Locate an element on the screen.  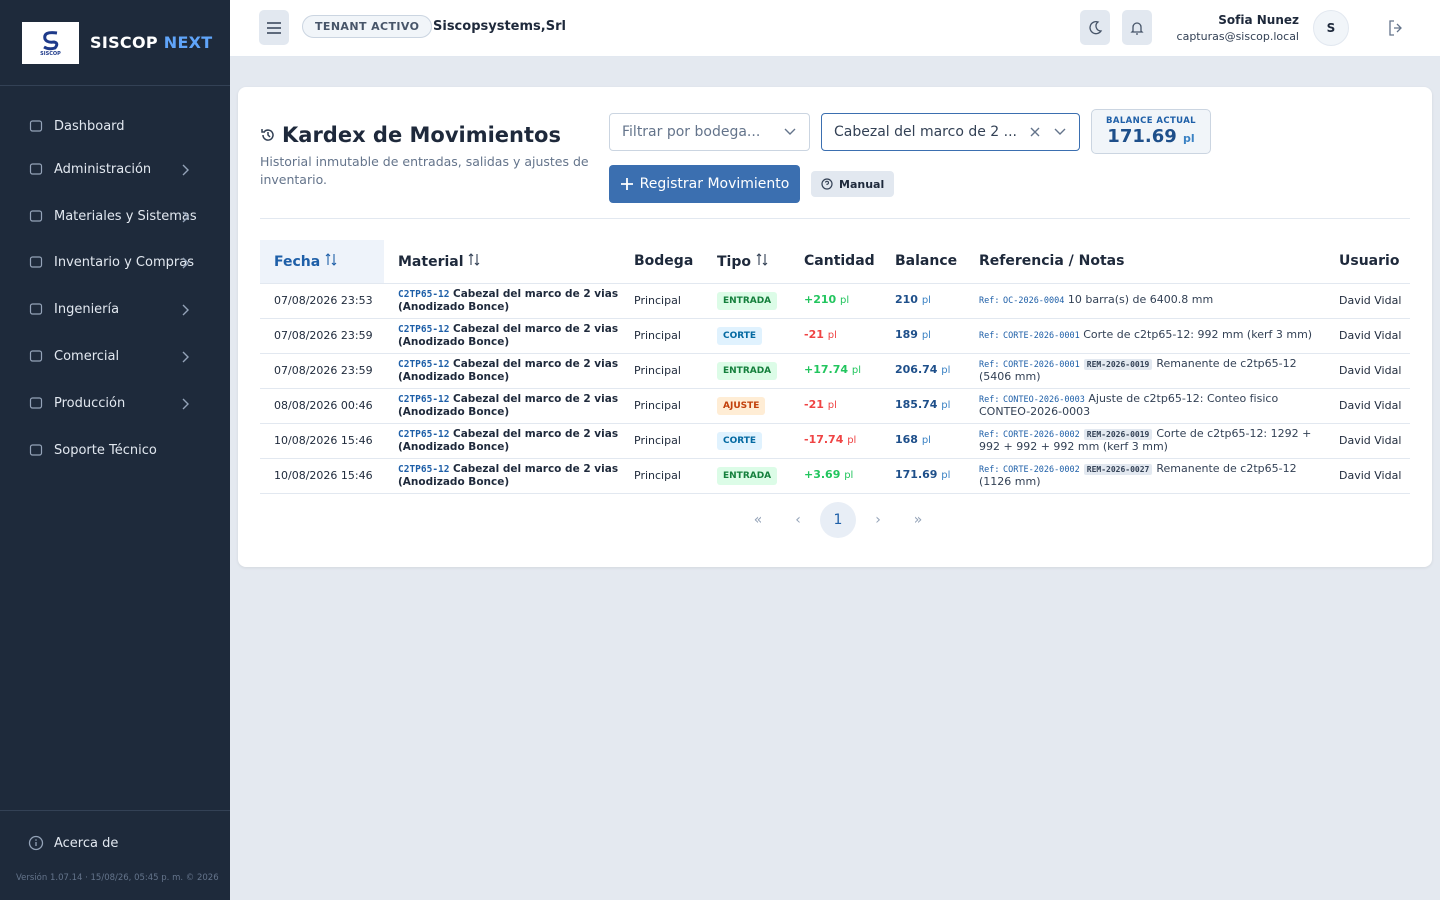
about-icon is located at coordinates (36, 843).